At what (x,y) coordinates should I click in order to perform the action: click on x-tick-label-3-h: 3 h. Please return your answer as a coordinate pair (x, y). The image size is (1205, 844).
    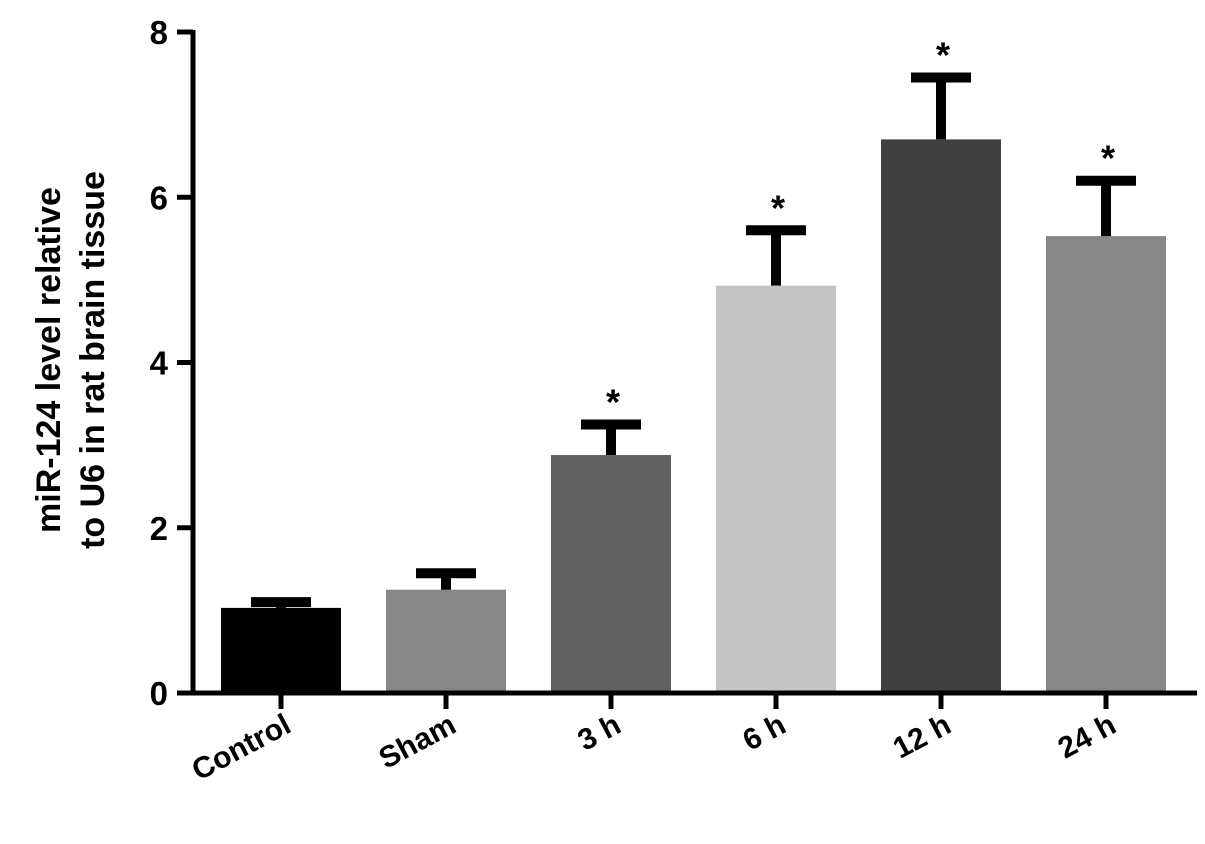
    Looking at the image, I should click on (600, 732).